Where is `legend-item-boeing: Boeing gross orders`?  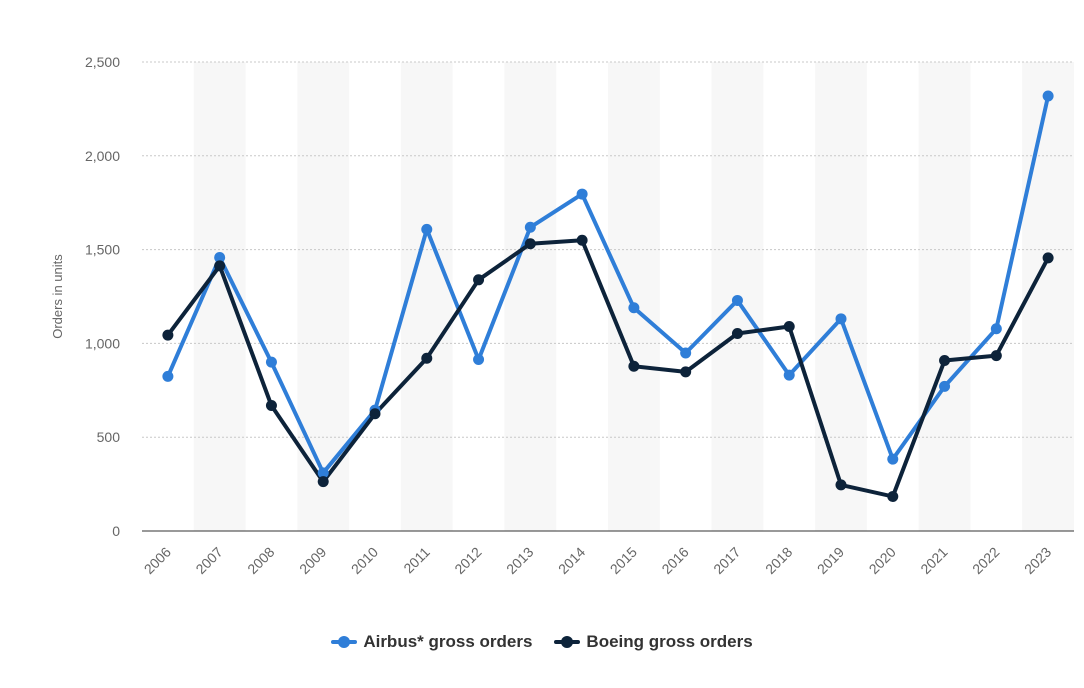
legend-item-boeing: Boeing gross orders is located at coordinates (653, 642).